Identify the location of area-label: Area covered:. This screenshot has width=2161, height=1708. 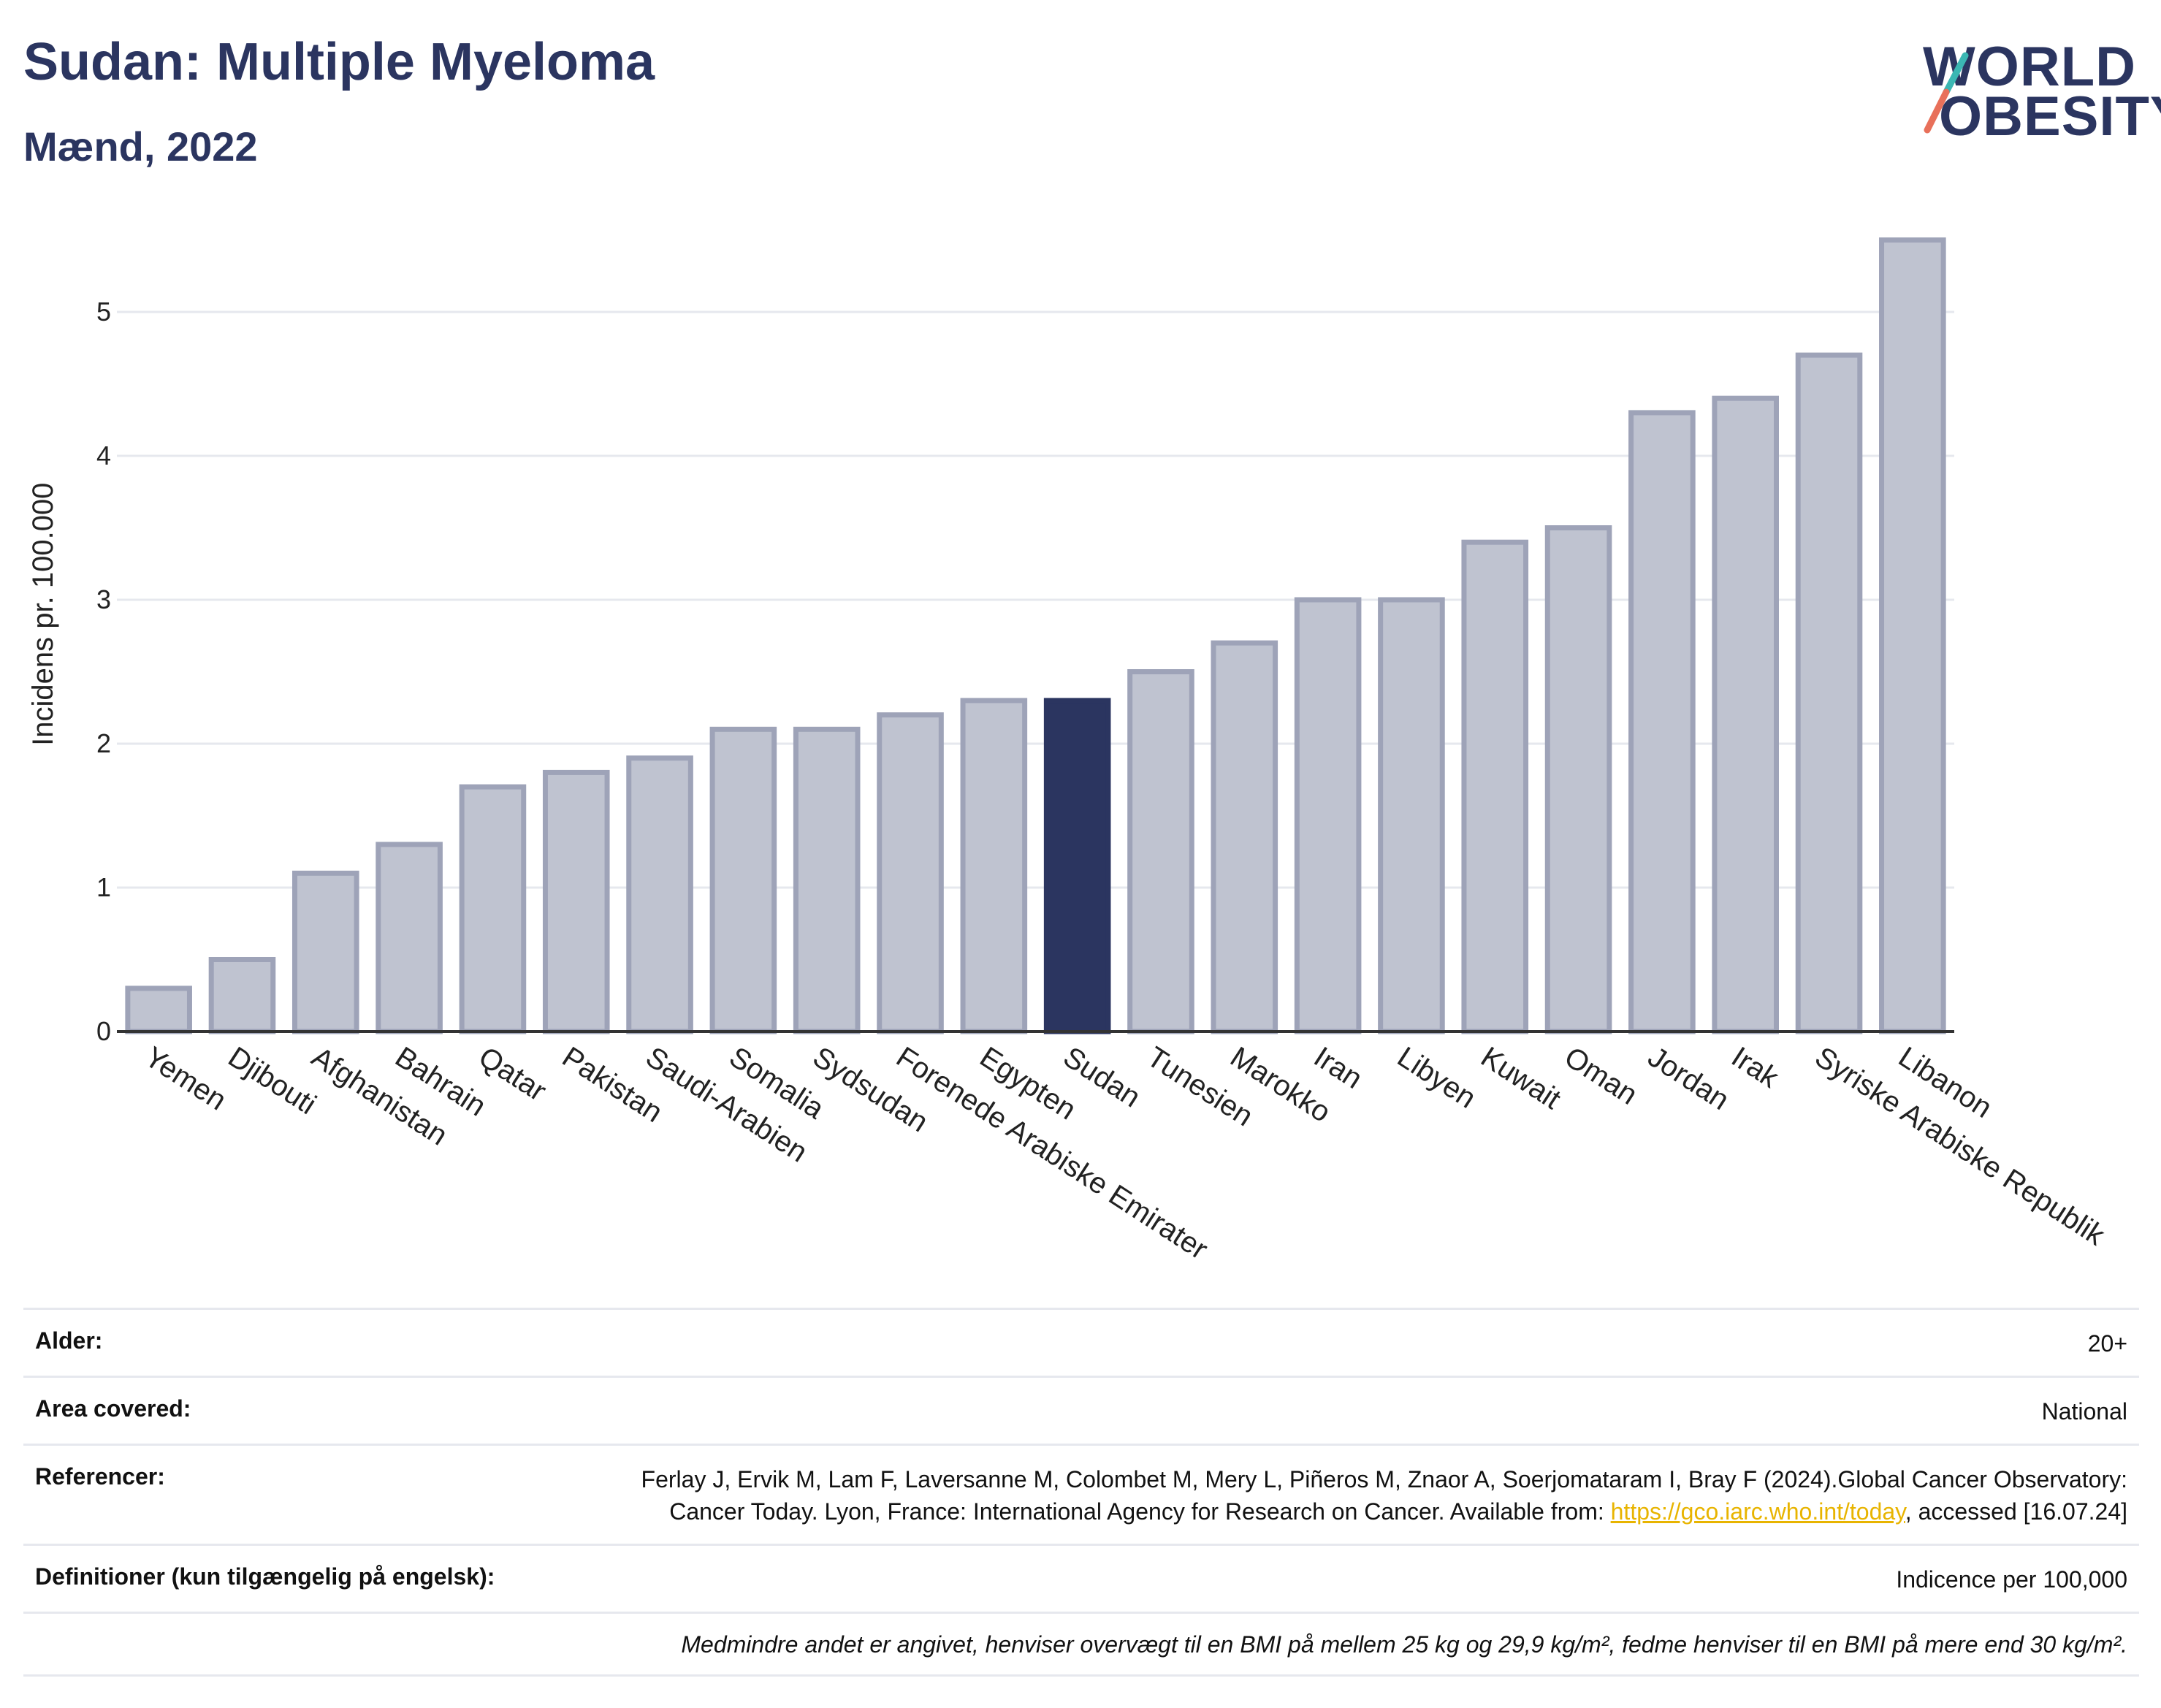
(113, 1408).